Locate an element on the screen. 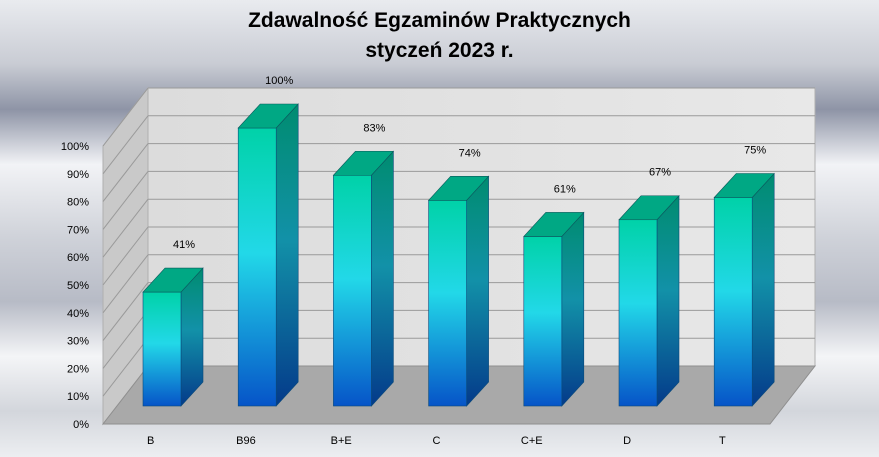 The width and height of the screenshot is (879, 457). x-tick-label: B96 is located at coordinates (246, 441).